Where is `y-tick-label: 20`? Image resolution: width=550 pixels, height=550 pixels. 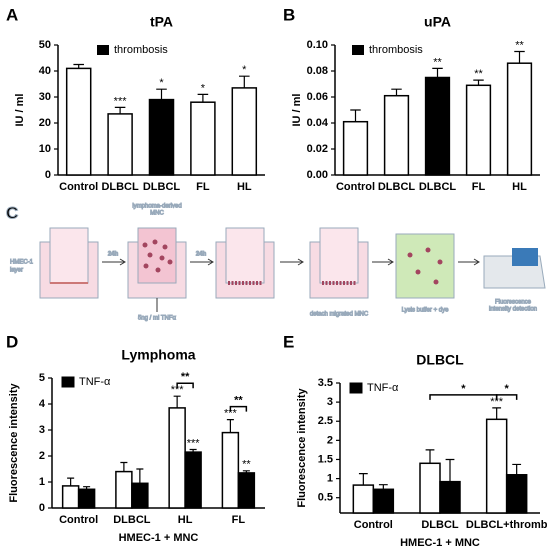
y-tick-label: 20 is located at coordinates (45, 123).